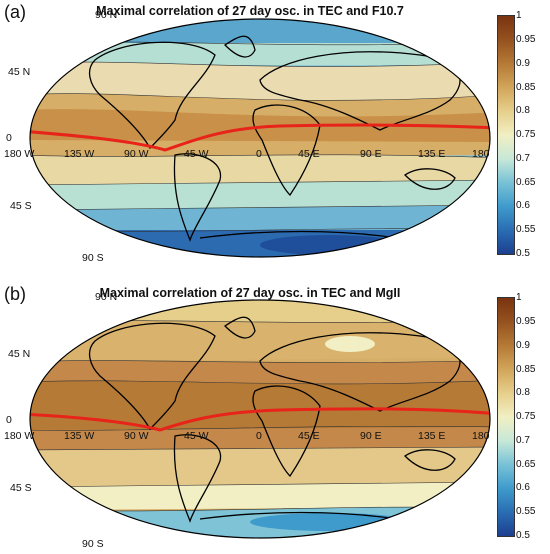 The height and width of the screenshot is (554, 550). What do you see at coordinates (15, 12) in the screenshot?
I see `panel-letter: (a)` at bounding box center [15, 12].